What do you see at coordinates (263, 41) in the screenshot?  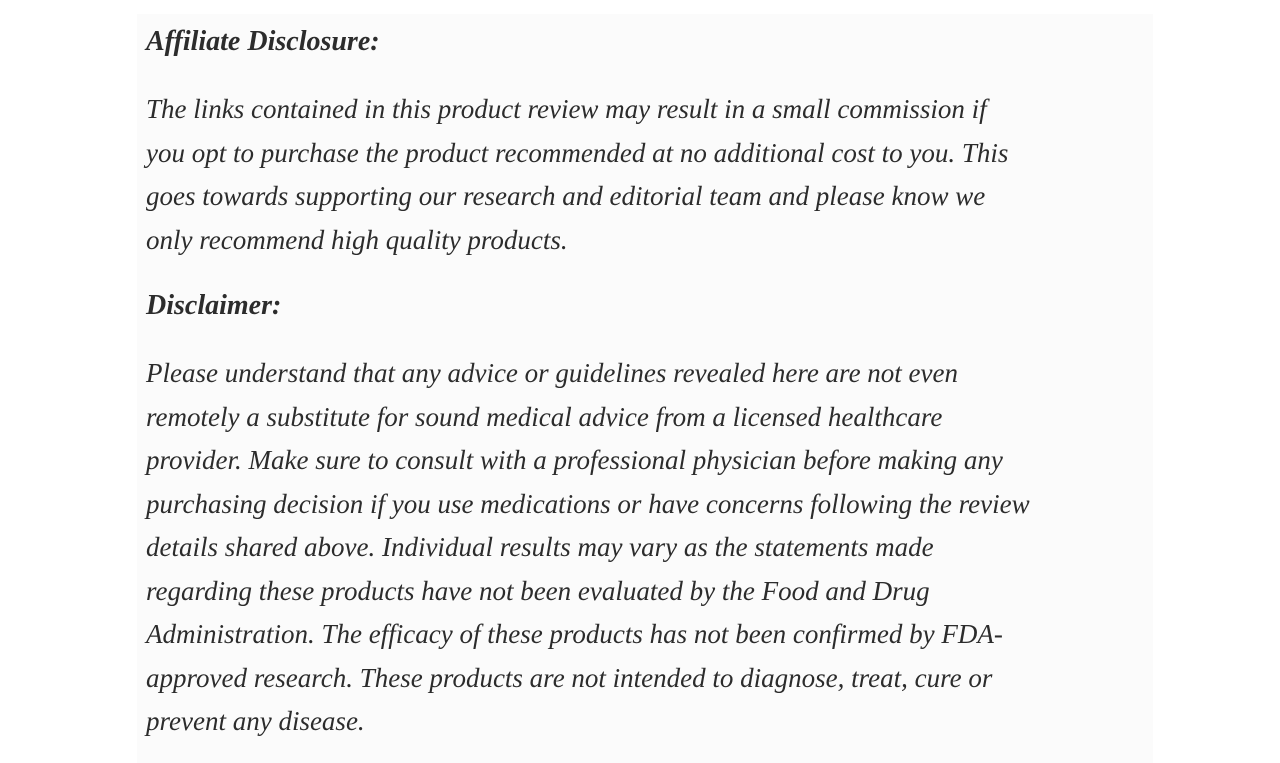 I see `affiliate-disclosure-heading: Affiliate Disclosure:` at bounding box center [263, 41].